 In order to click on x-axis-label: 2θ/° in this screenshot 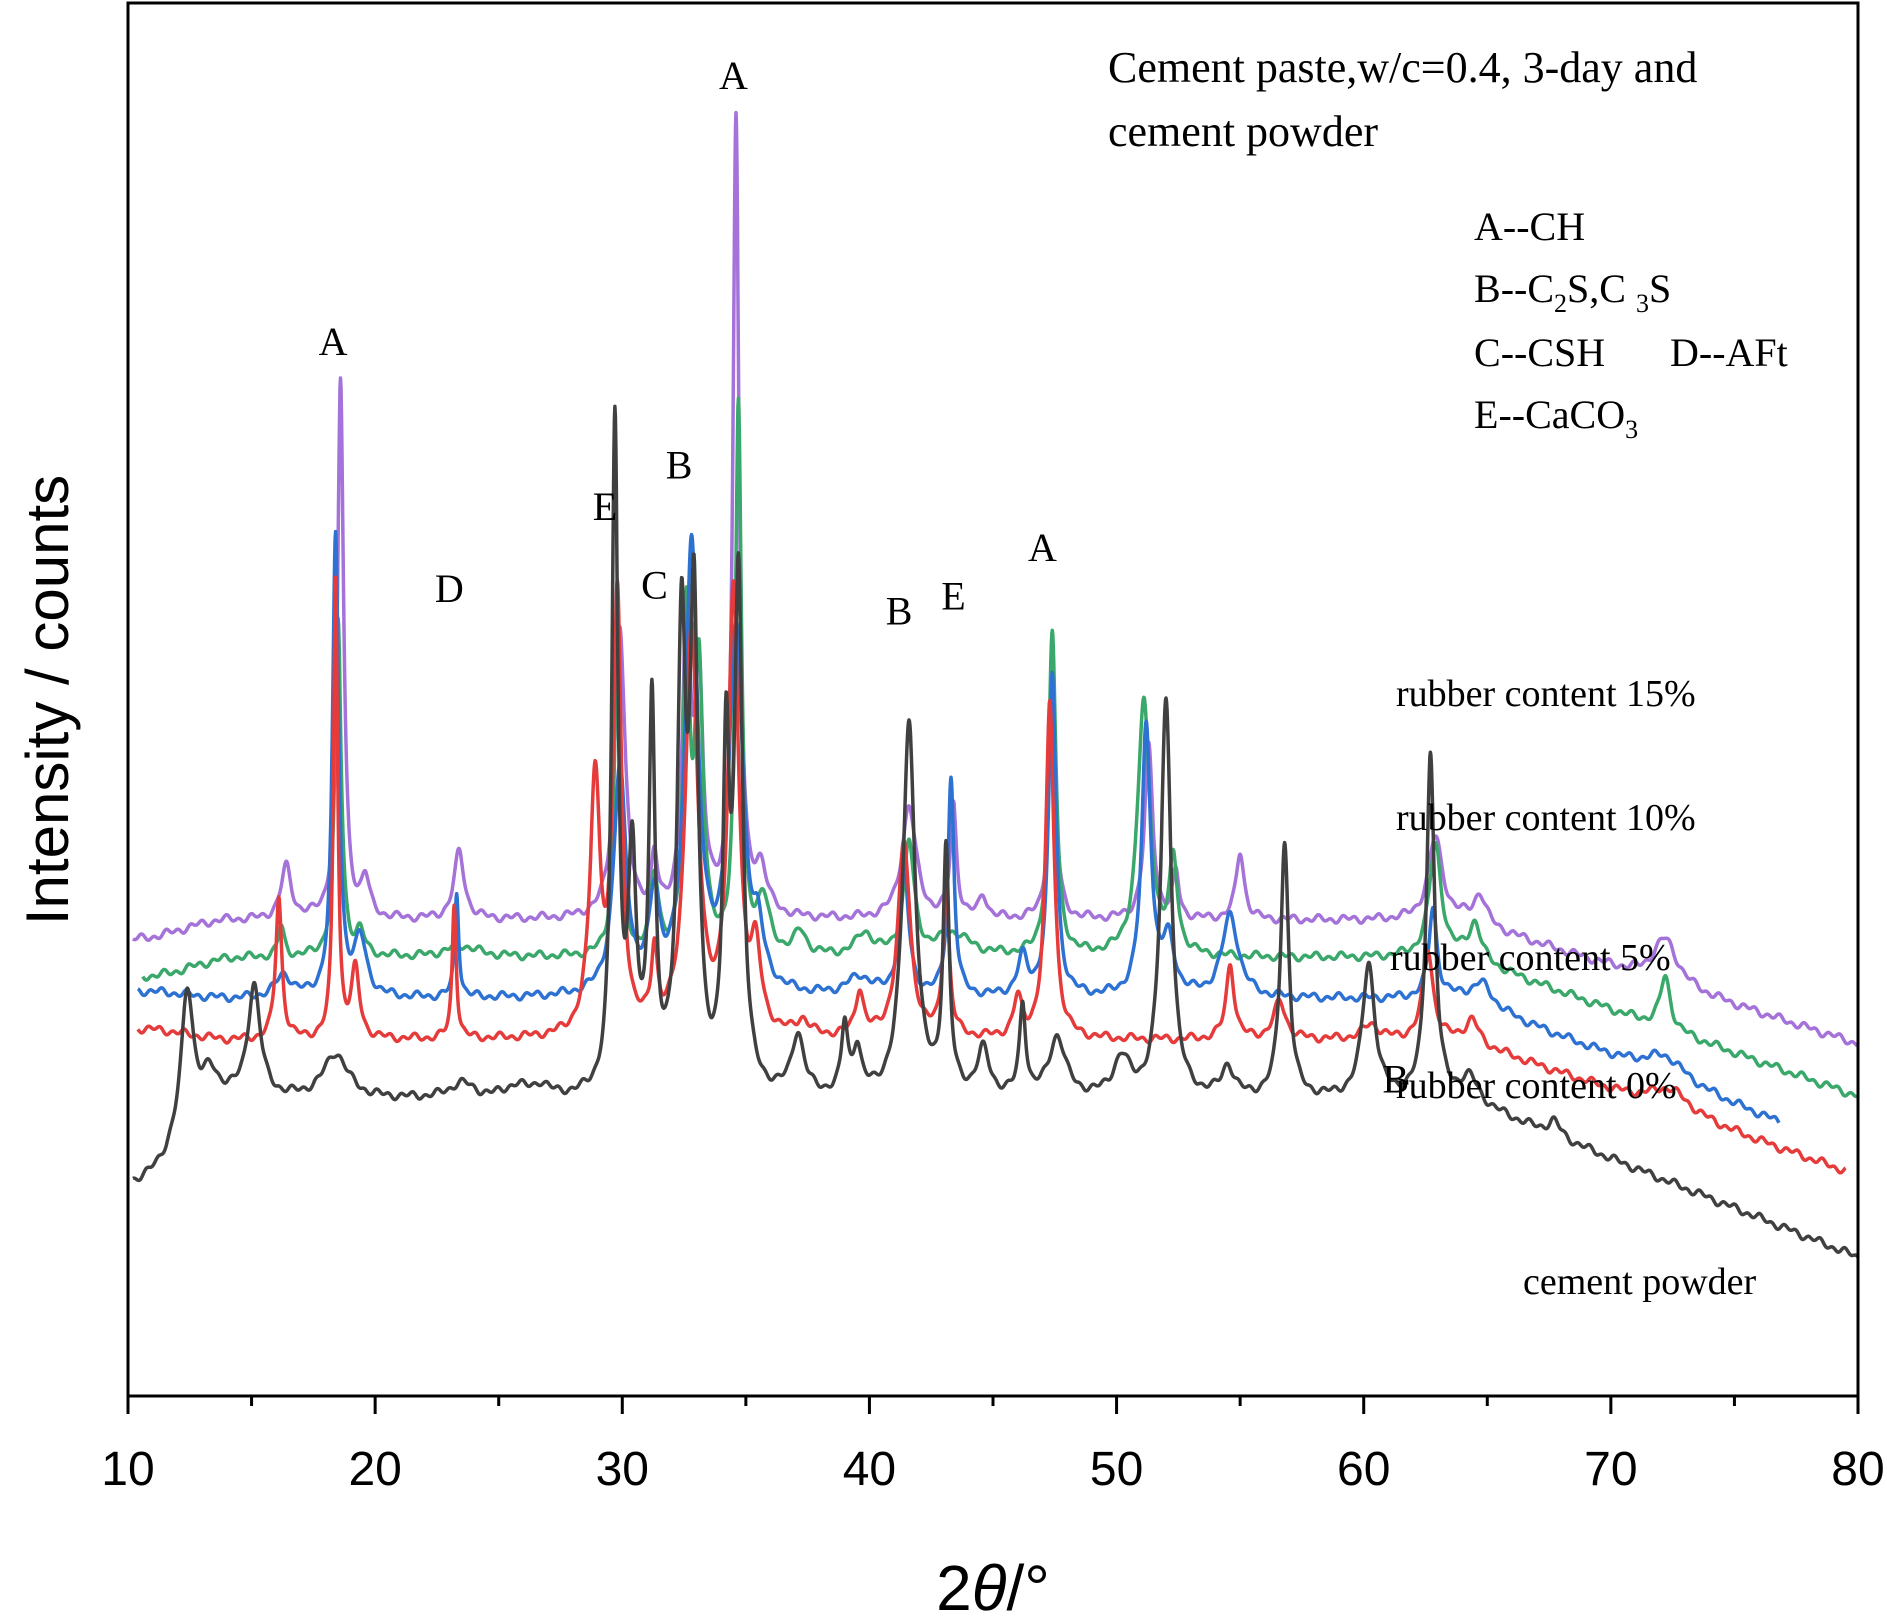, I will do `click(993, 1588)`.